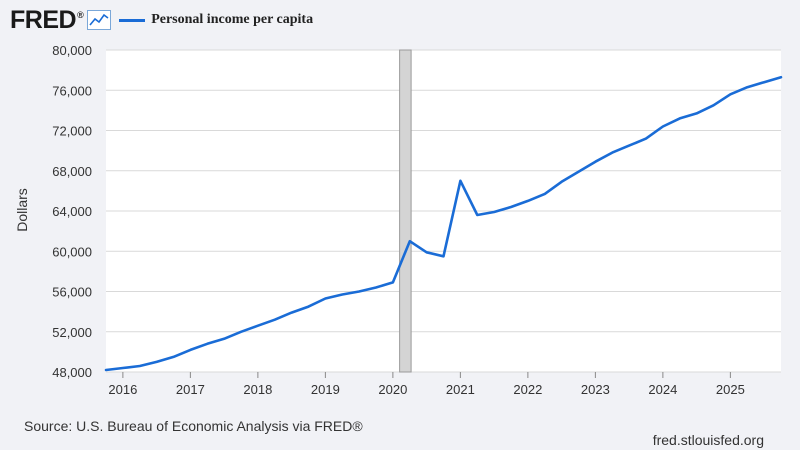 The image size is (800, 450). What do you see at coordinates (325, 389) in the screenshot?
I see `x-tick-label: 2019` at bounding box center [325, 389].